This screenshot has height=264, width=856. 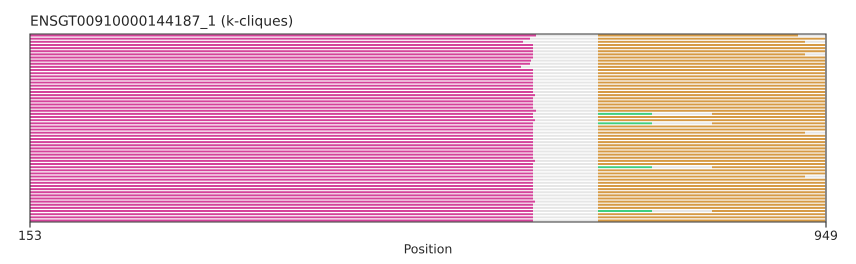 What do you see at coordinates (826, 235) in the screenshot?
I see `x-tick-label: 949` at bounding box center [826, 235].